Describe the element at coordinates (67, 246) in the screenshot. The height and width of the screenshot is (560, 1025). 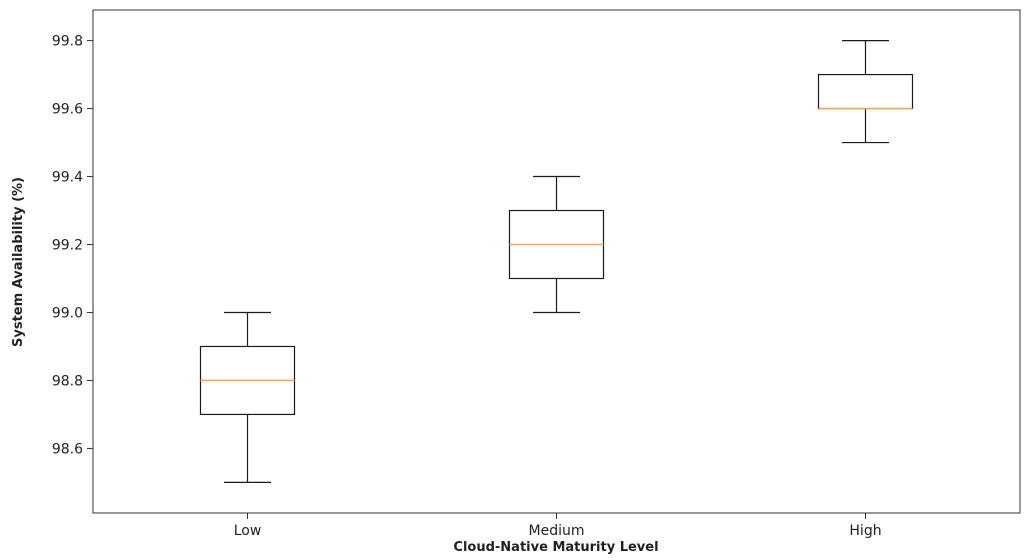
I see `y-tick-label: 99.2` at that location.